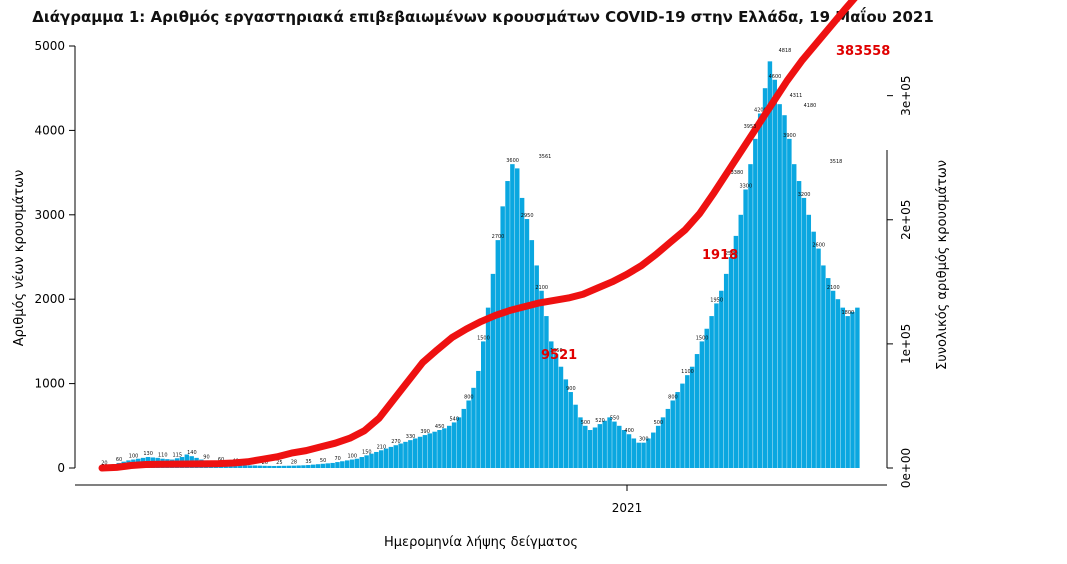  I want to click on x-ticks-group: 2021, so click(627, 500).